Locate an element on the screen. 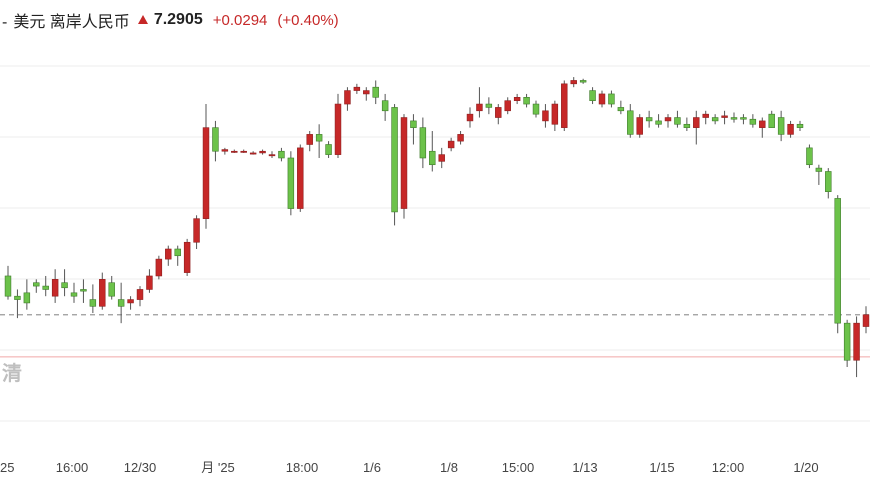 The height and width of the screenshot is (492, 870). x-tick-label: 1/6 is located at coordinates (372, 467).